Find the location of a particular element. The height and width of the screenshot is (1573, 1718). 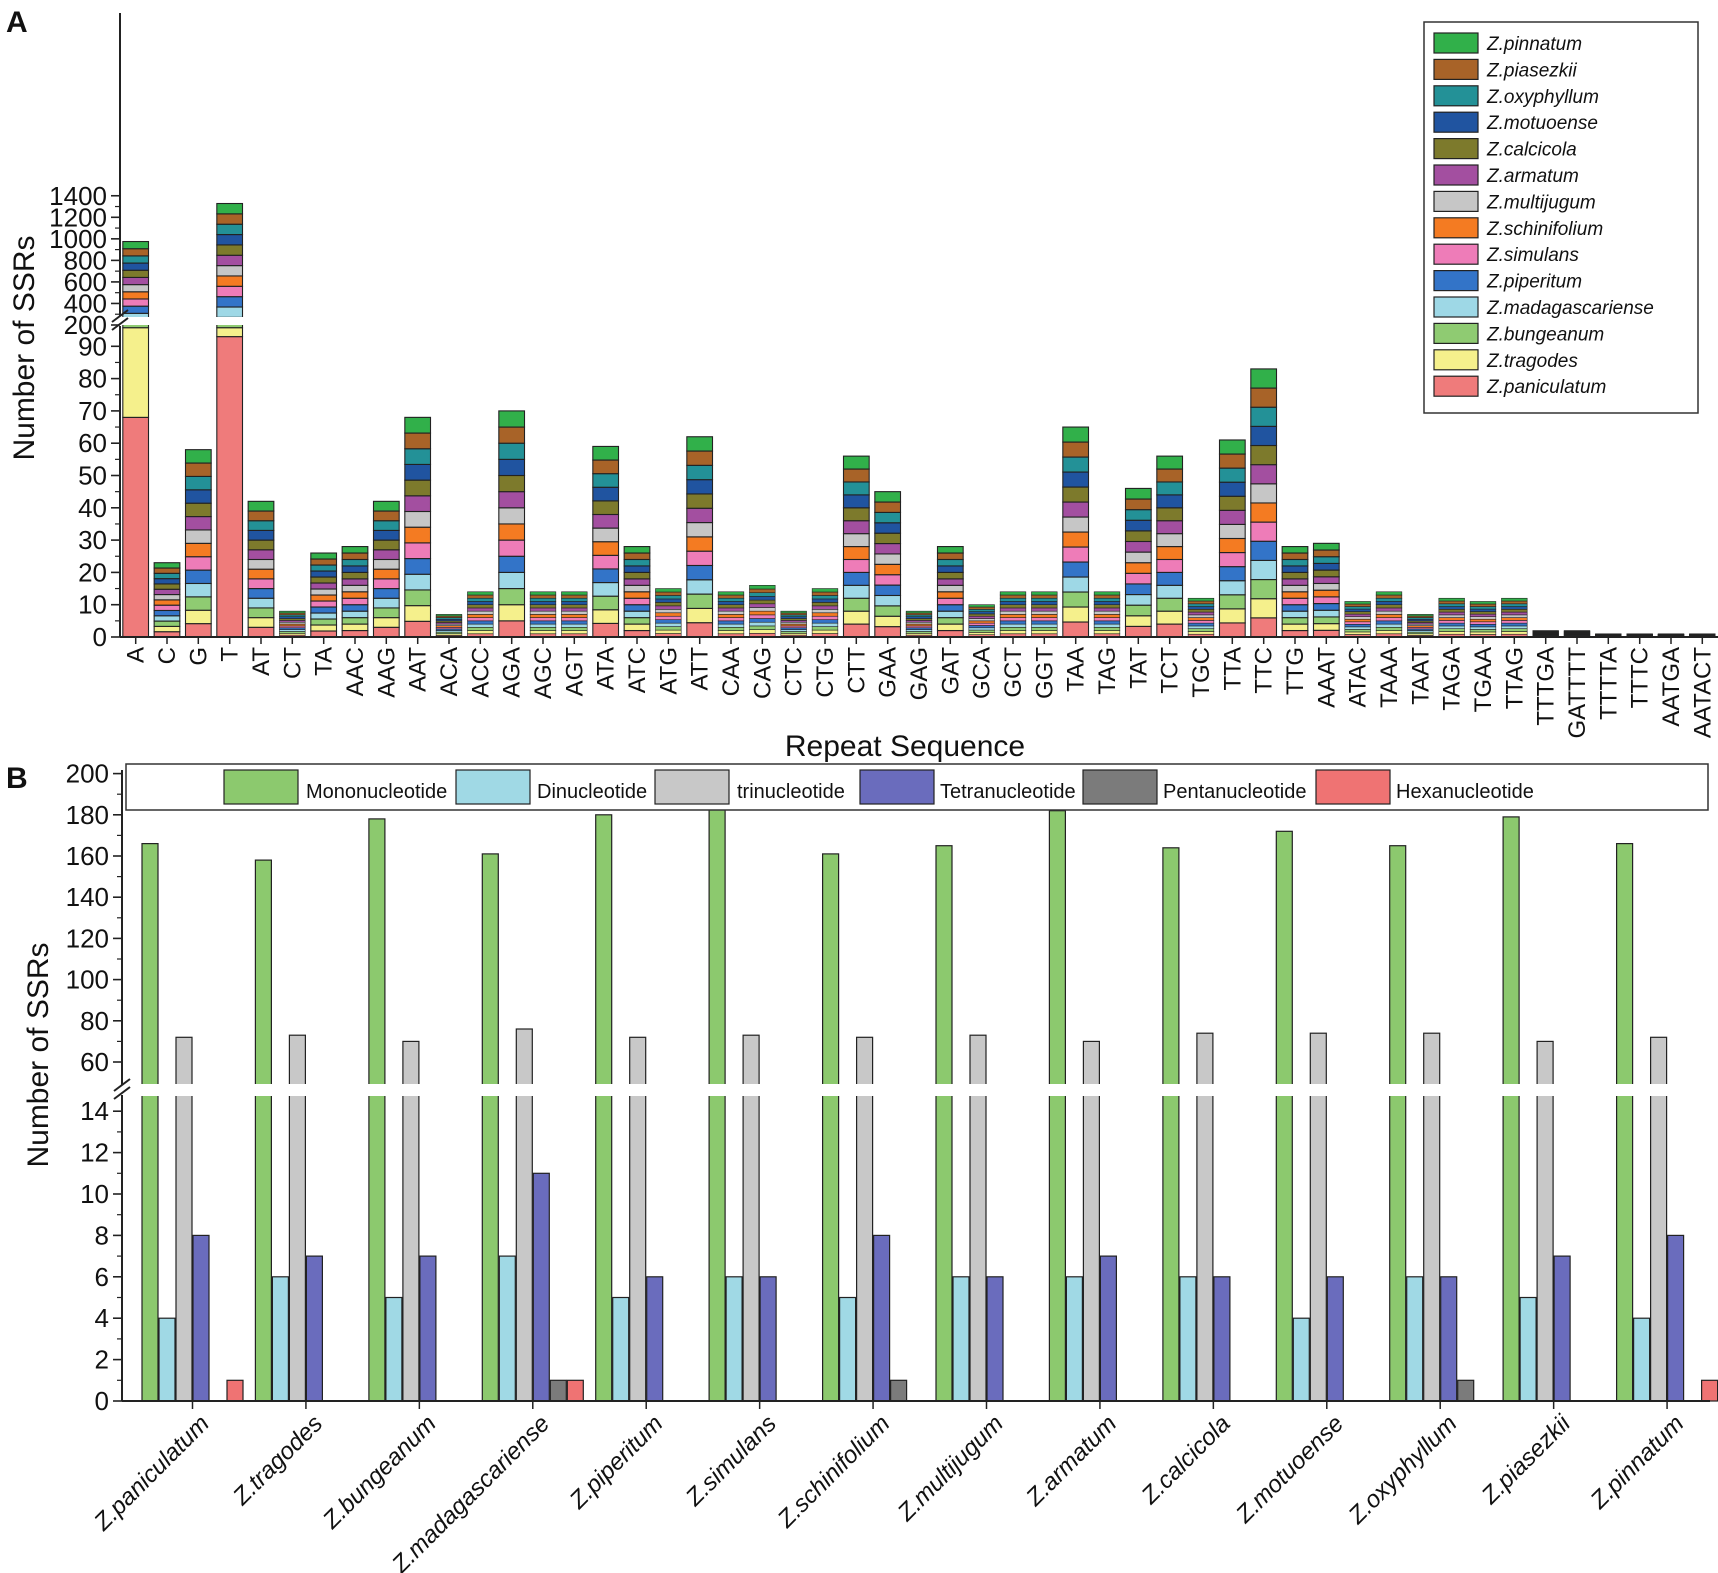

bar-ata-z-pinnatum is located at coordinates (606, 453).